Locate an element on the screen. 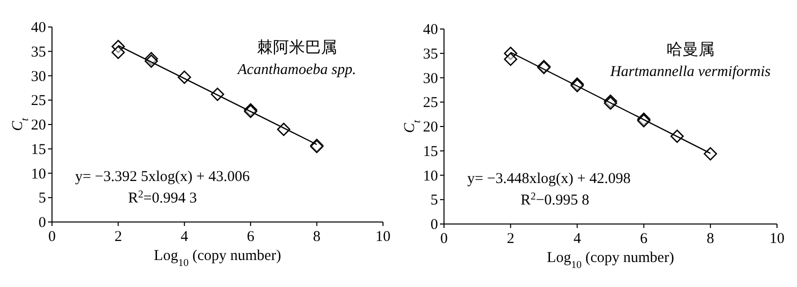  annotation: R$^{2}$−0.995 8 is located at coordinates (555, 199).